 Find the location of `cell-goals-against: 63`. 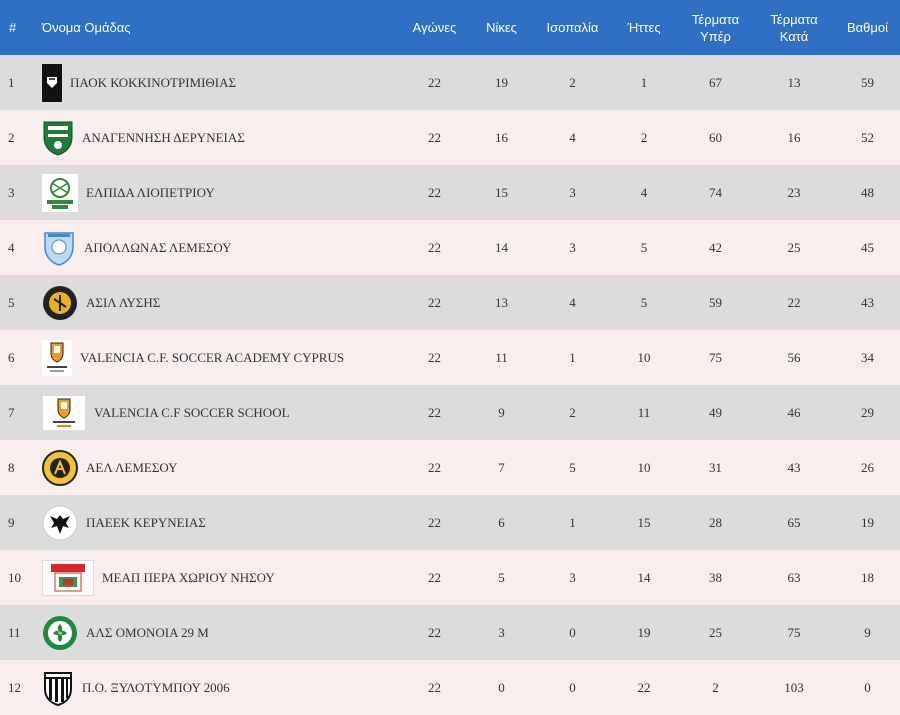

cell-goals-against: 63 is located at coordinates (794, 577).